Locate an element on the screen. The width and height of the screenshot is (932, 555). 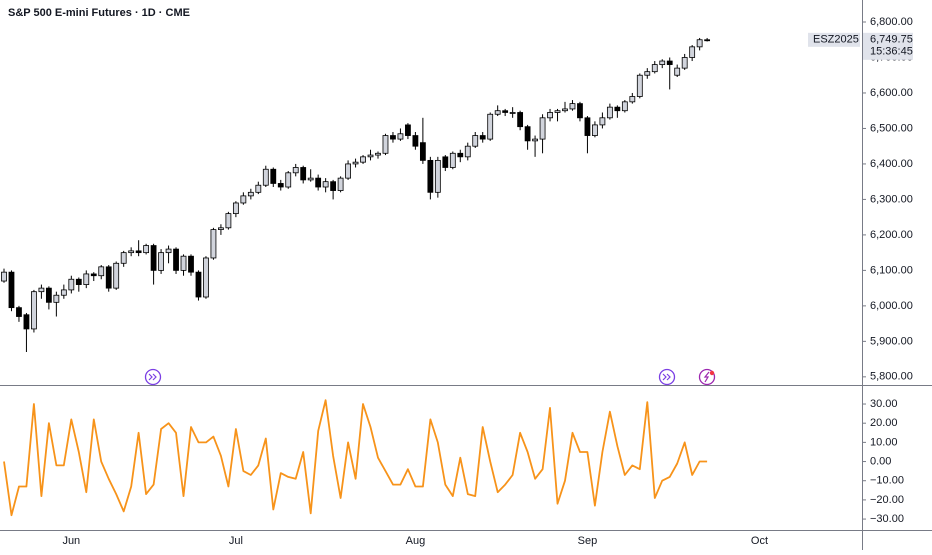
y-tick-label: 5,900.00 is located at coordinates (891, 341).